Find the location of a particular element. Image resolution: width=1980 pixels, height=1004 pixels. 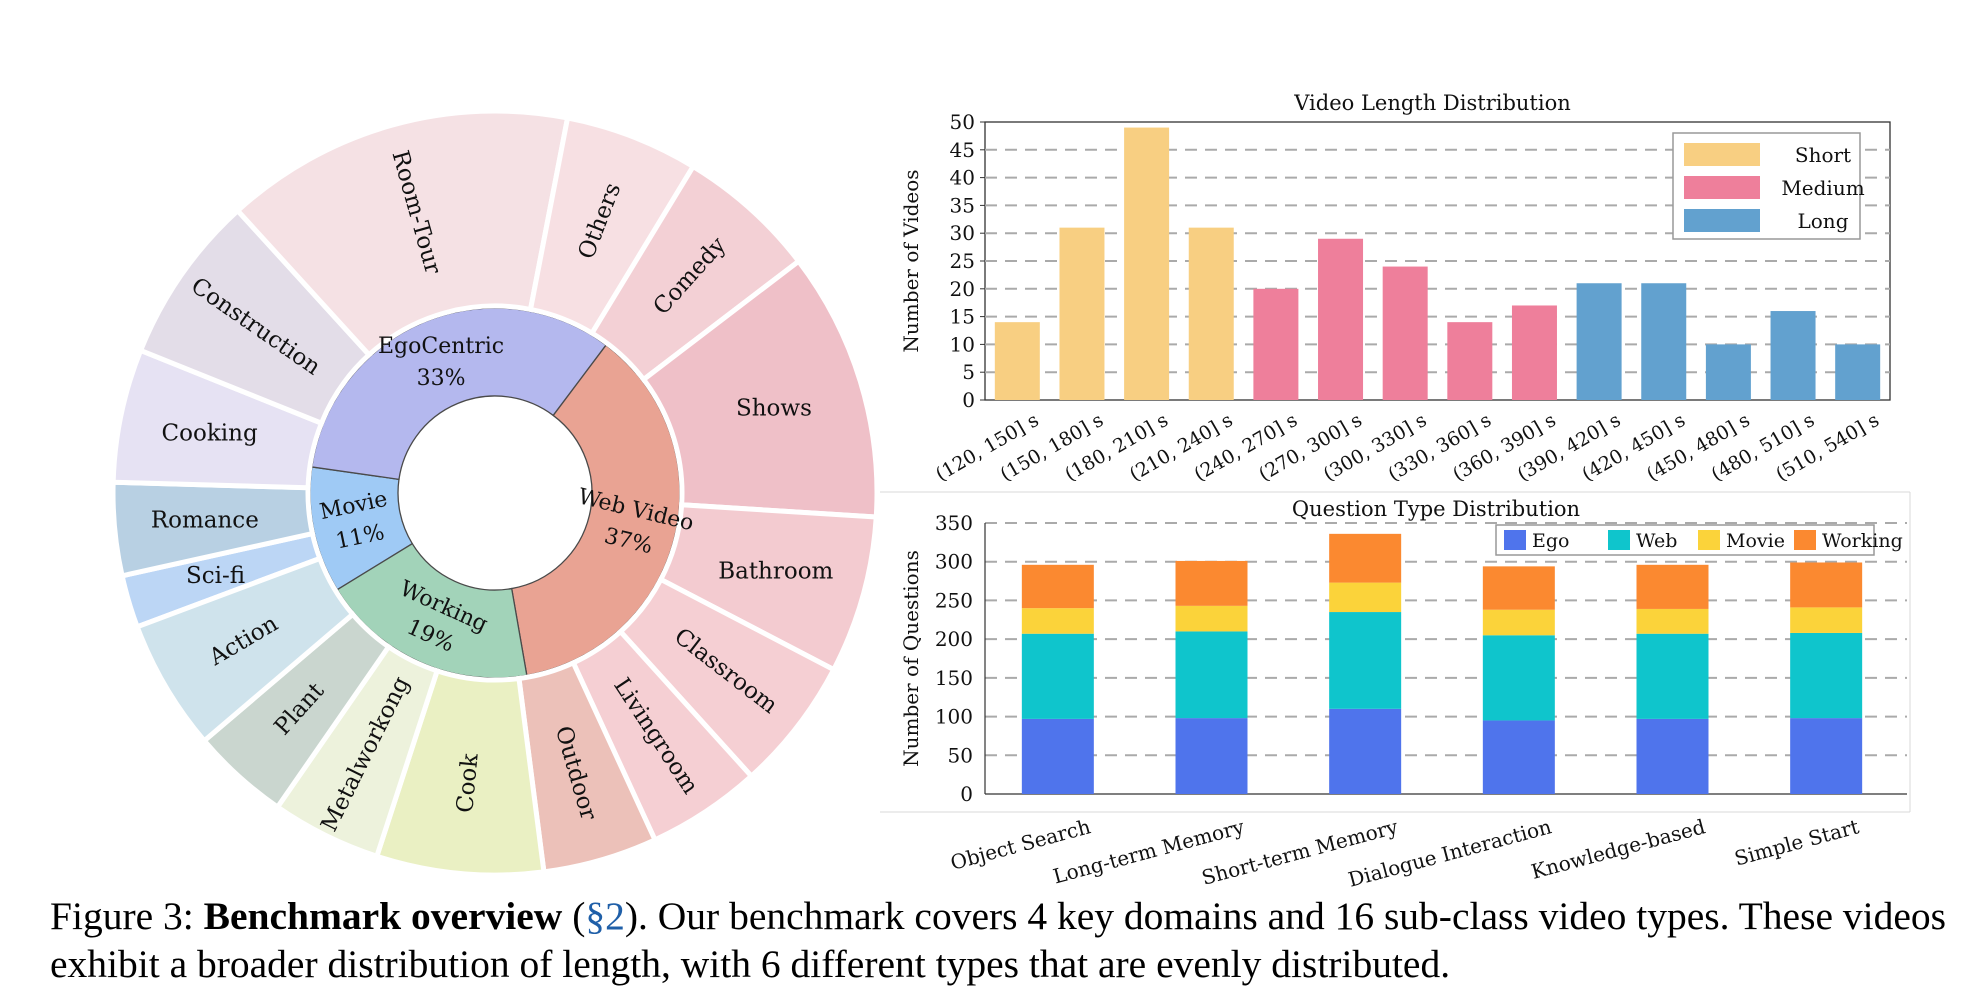

bar-420-450-s is located at coordinates (1664, 341).